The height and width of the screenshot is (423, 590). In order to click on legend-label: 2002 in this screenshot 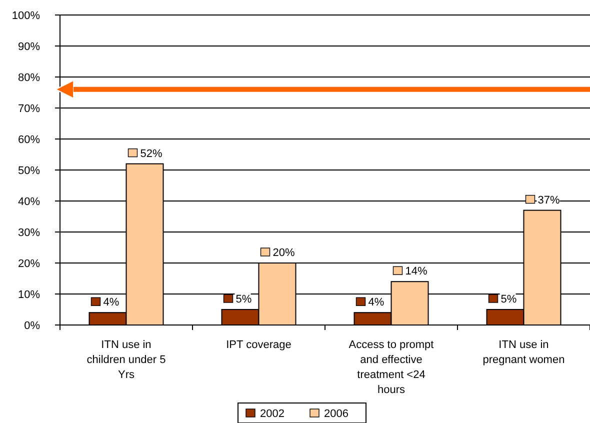, I will do `click(272, 414)`.